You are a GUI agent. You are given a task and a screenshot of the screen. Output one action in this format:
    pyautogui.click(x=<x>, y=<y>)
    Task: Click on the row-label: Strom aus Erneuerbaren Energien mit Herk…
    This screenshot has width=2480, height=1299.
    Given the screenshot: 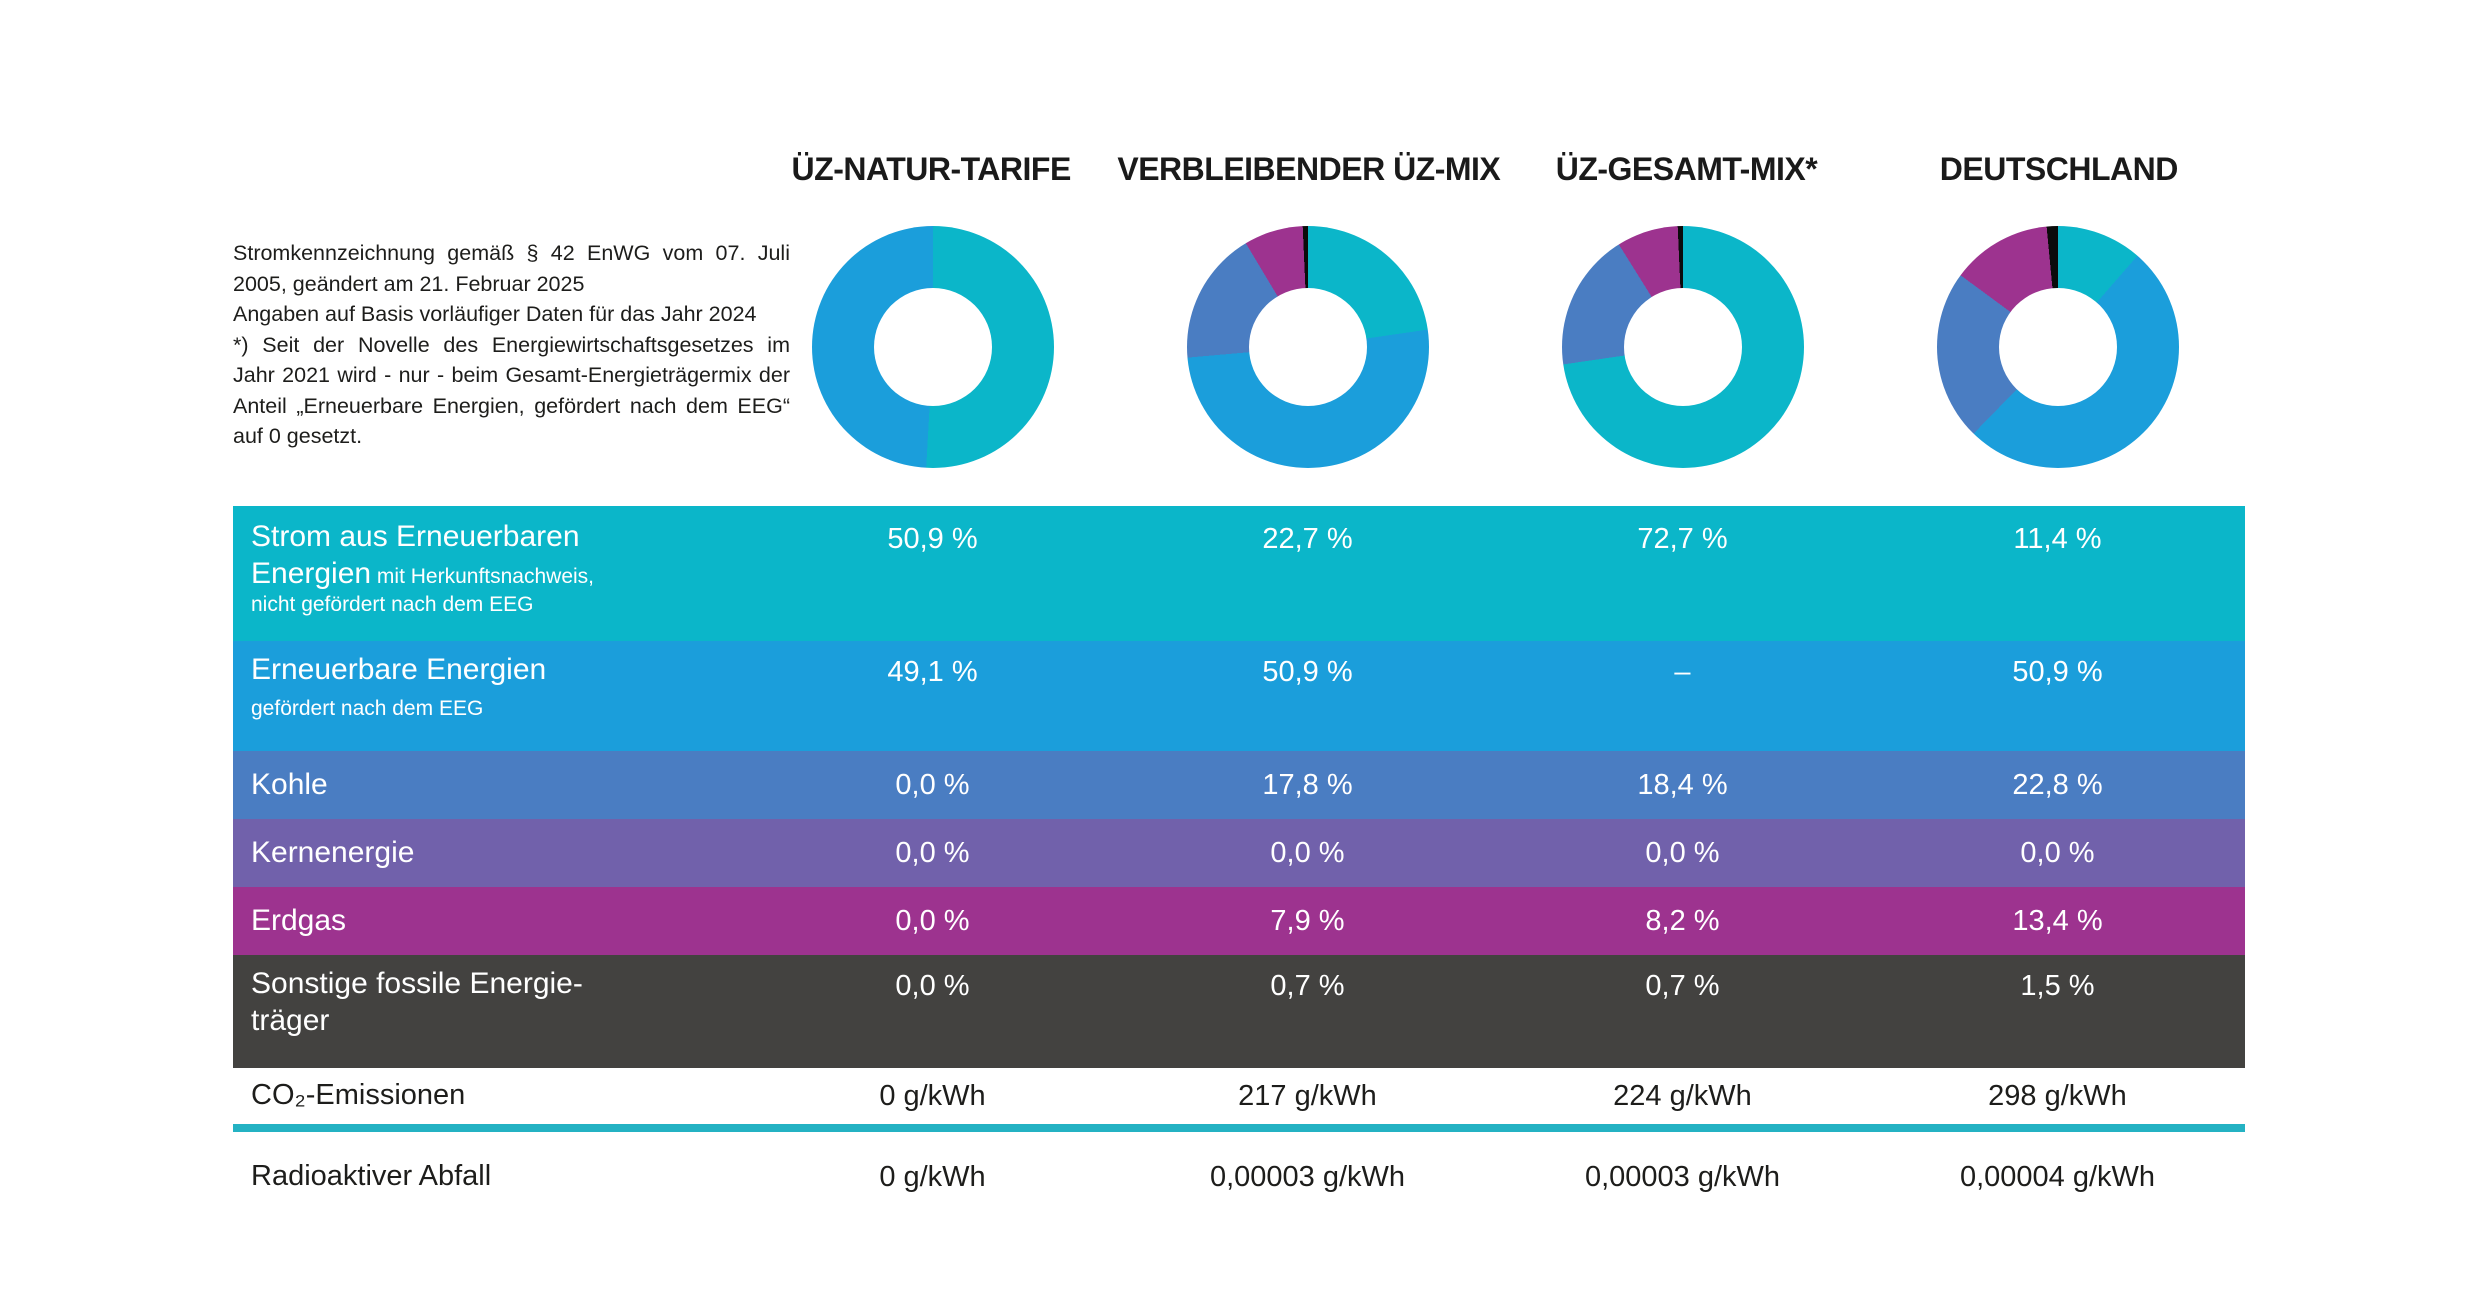 What is the action you would take?
    pyautogui.click(x=489, y=562)
    